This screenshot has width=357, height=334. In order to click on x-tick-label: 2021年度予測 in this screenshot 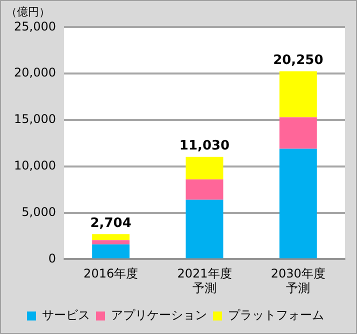, I will do `click(204, 280)`.